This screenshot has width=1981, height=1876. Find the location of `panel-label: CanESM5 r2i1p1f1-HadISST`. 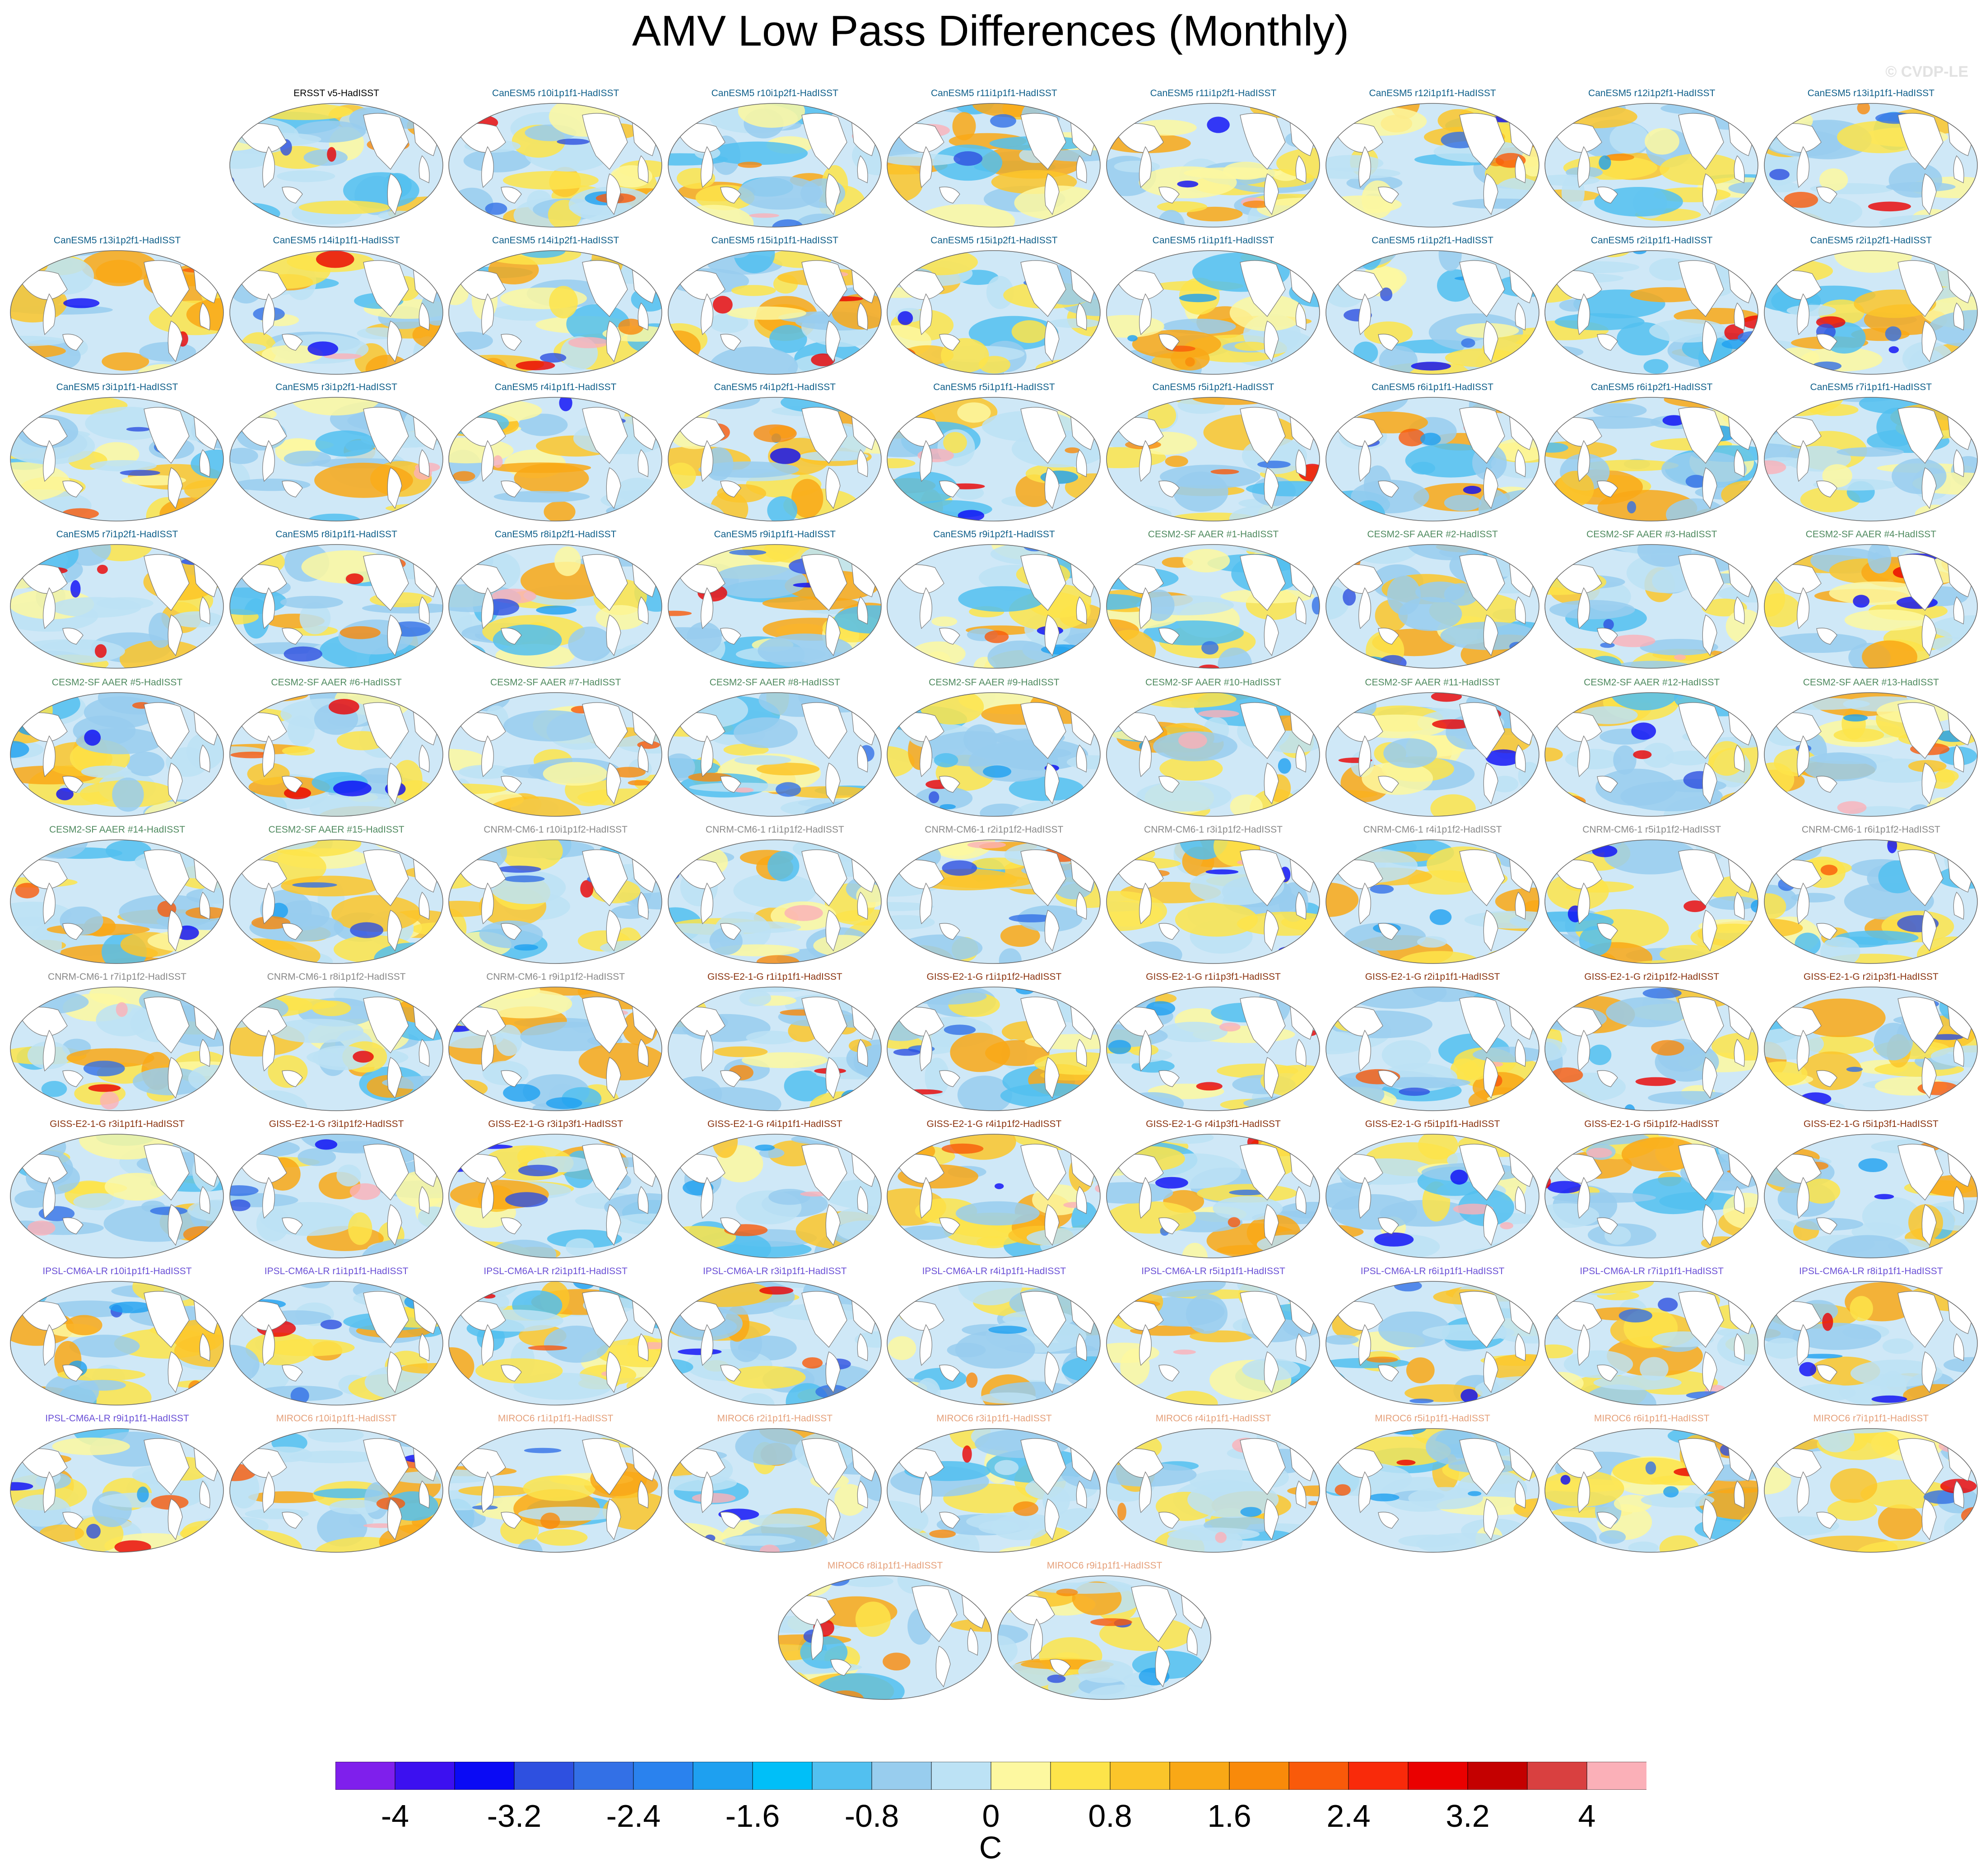

panel-label: CanESM5 r2i1p1f1-HadISST is located at coordinates (1651, 240).